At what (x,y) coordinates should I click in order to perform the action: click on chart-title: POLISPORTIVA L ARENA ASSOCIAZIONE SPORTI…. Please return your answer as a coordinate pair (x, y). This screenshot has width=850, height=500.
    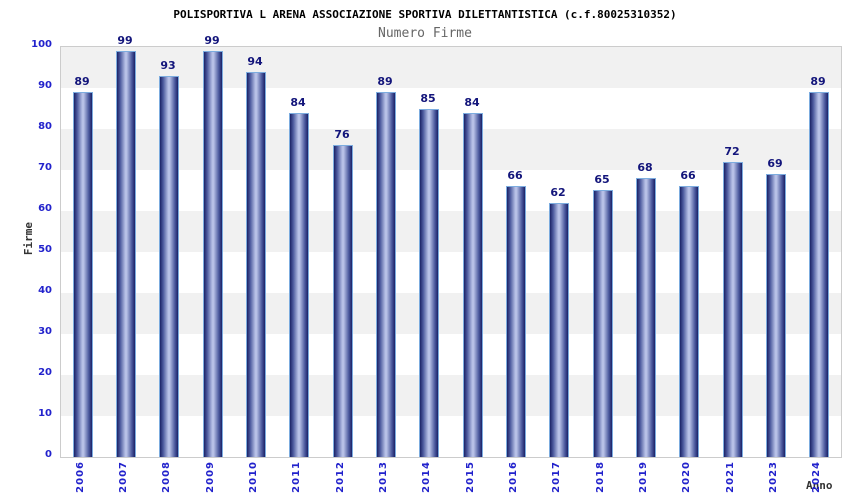
    Looking at the image, I should click on (425, 14).